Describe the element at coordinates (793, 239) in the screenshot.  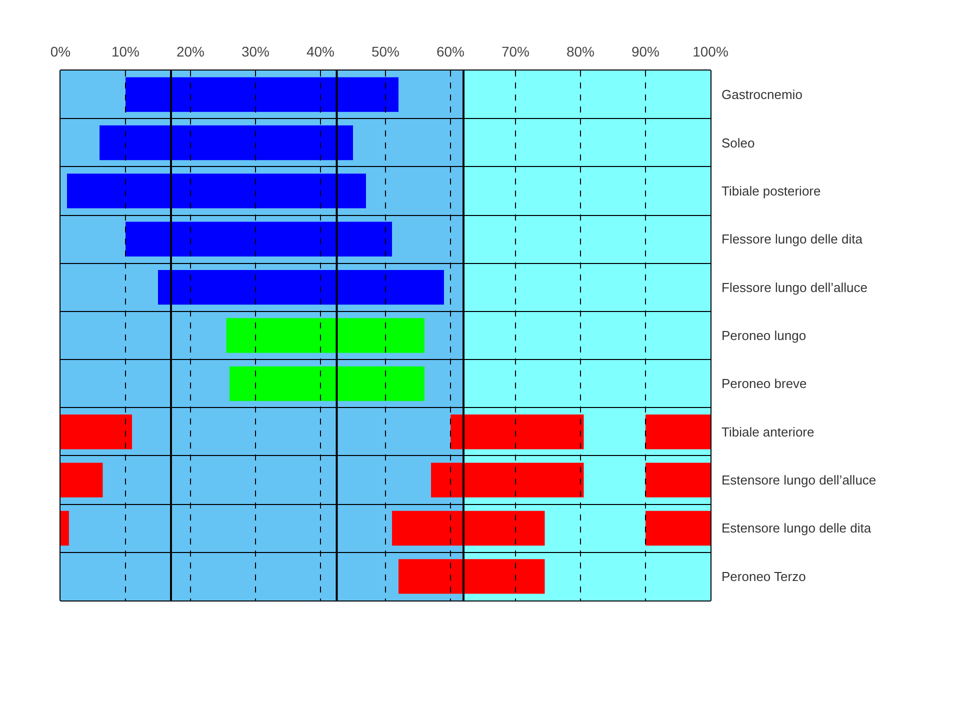
I see `y-tick-label: Flessore lungo delle dita` at that location.